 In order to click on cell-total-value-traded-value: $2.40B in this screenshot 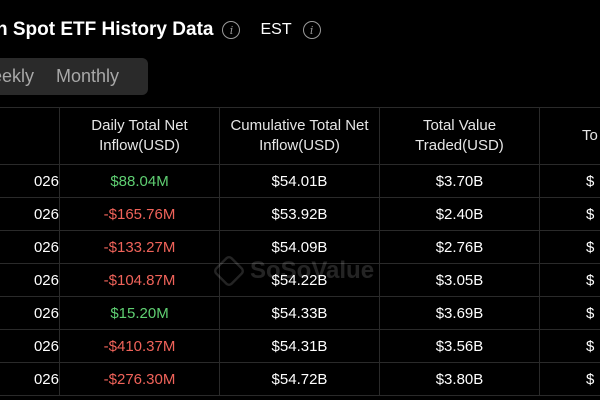, I will do `click(459, 214)`.